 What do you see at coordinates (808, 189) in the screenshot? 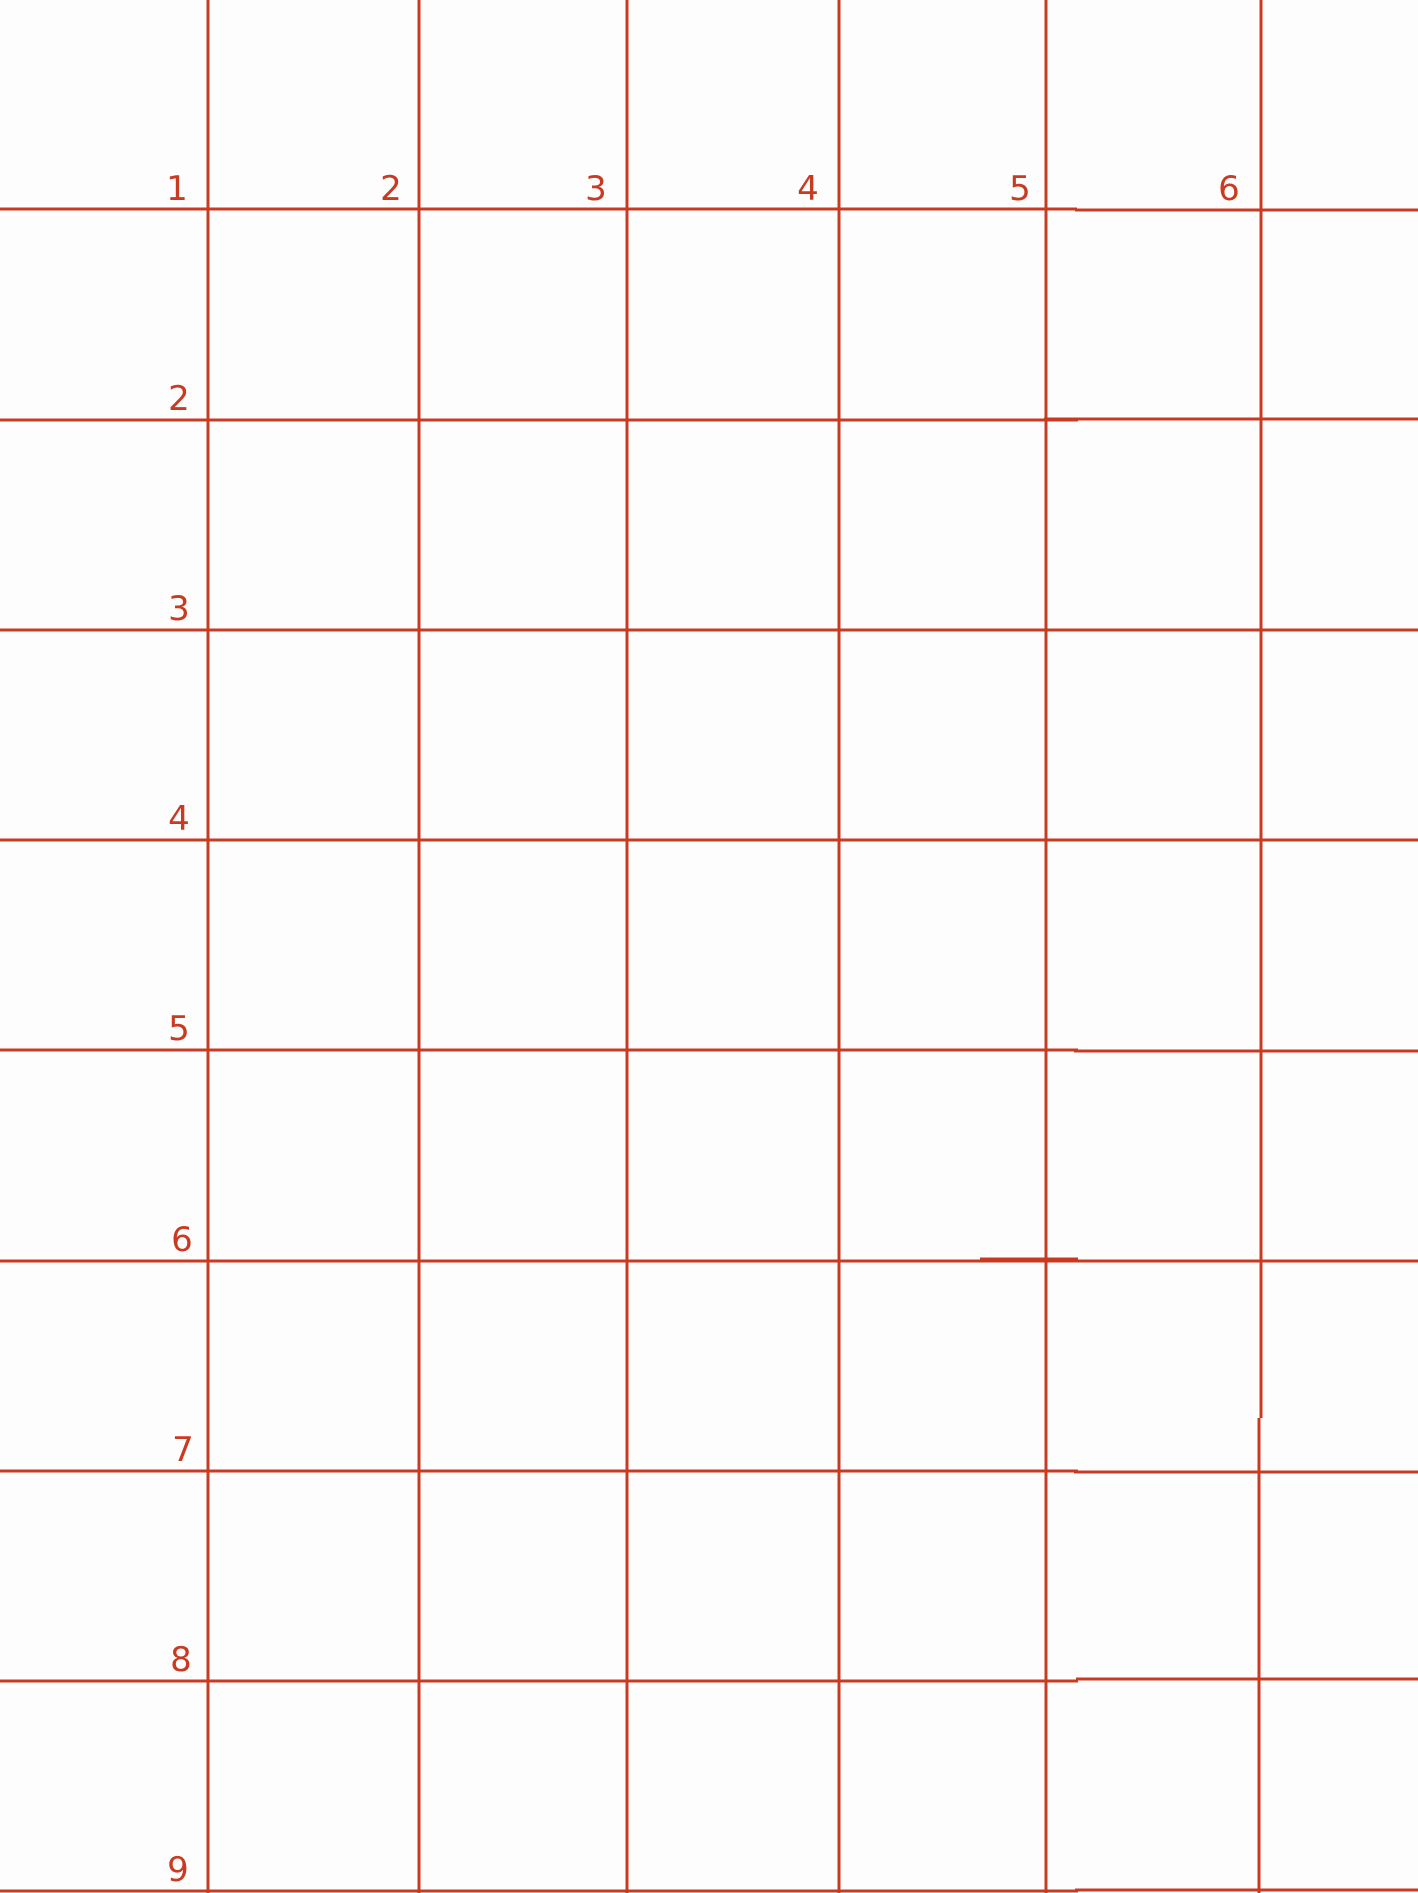
I see `column-label: 4` at bounding box center [808, 189].